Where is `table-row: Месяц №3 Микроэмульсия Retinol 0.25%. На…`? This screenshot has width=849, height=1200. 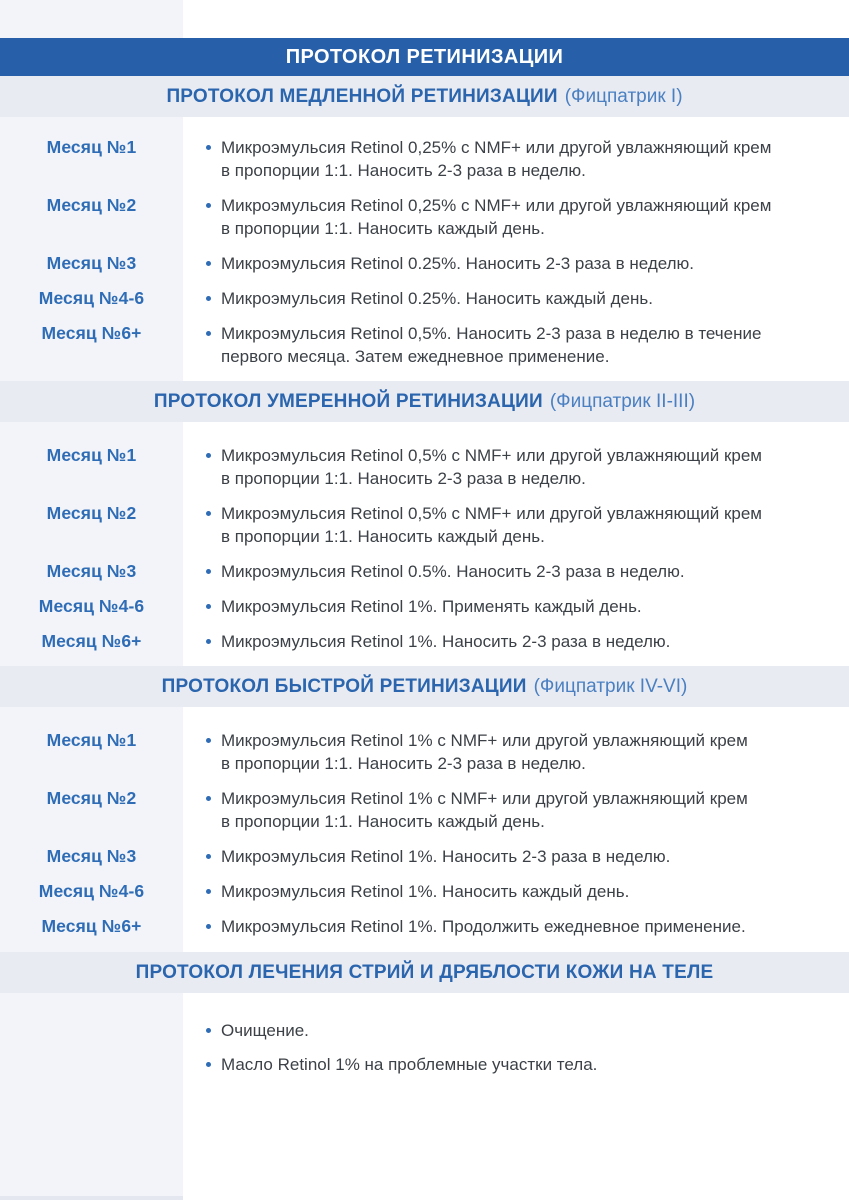
table-row: Месяц №3 Микроэмульсия Retinol 0.25%. На… is located at coordinates (424, 263).